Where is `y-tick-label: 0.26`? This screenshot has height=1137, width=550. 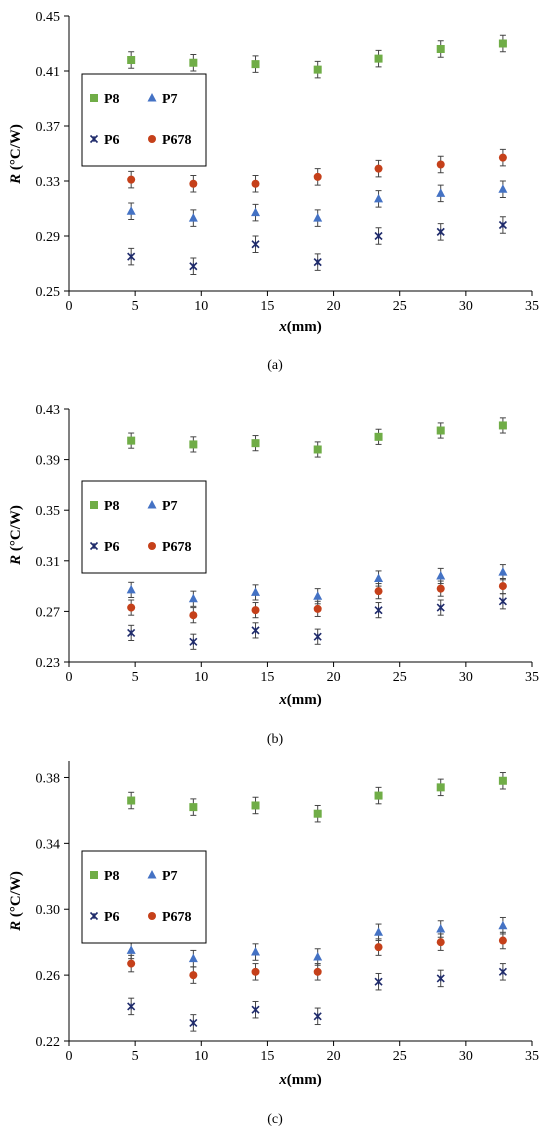
y-tick-label: 0.26 is located at coordinates (48, 976).